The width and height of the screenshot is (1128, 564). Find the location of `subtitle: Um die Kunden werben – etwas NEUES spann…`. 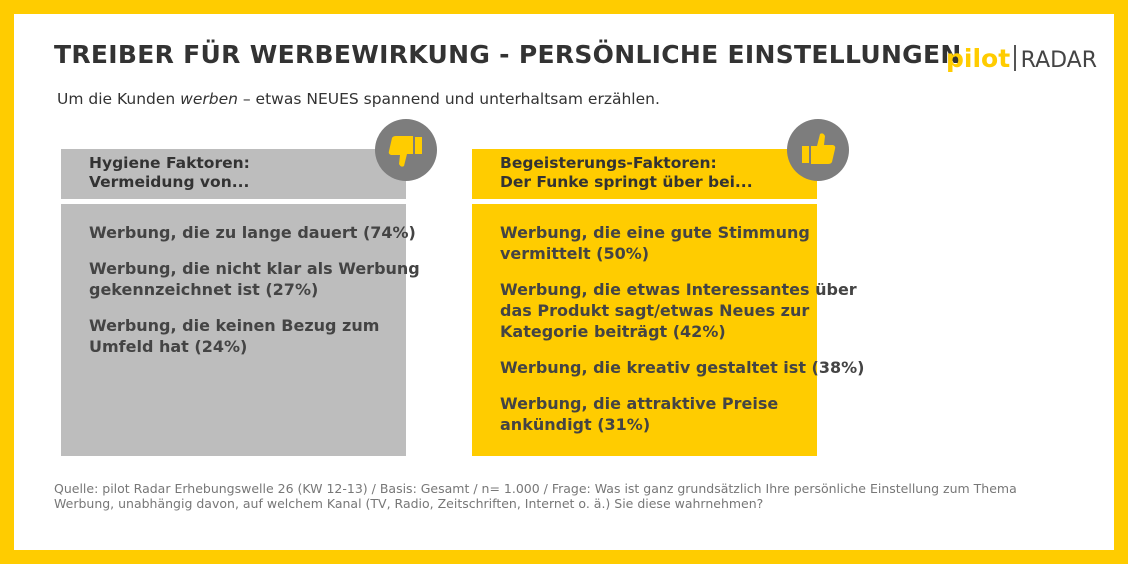

subtitle: Um die Kunden werben – etwas NEUES spann… is located at coordinates (358, 99).